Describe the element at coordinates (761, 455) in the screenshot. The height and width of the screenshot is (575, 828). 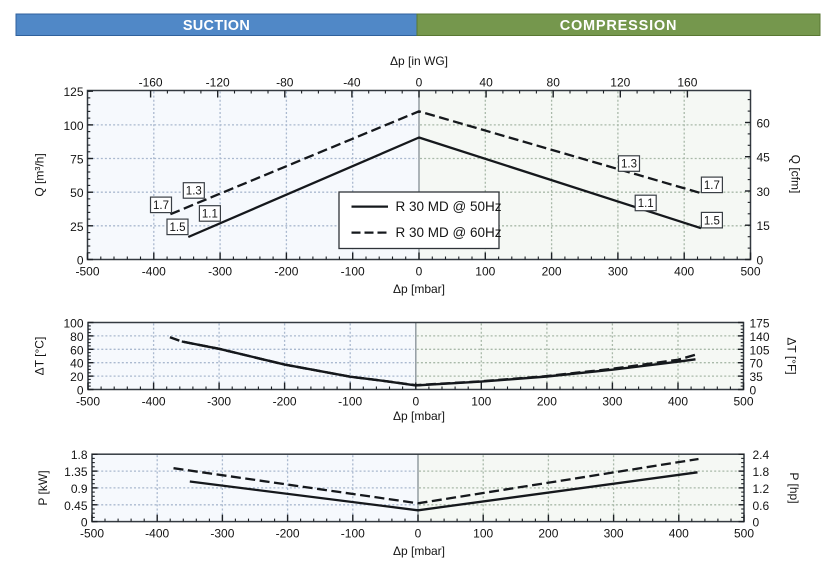
I see `svg-text: 2.4` at that location.